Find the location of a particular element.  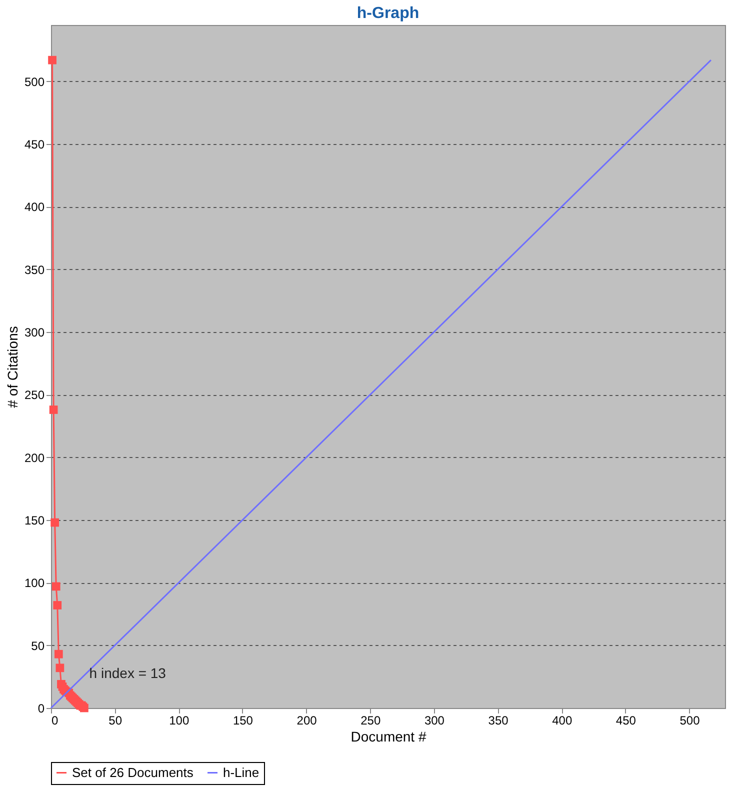

legend-label: h-Line is located at coordinates (241, 772).